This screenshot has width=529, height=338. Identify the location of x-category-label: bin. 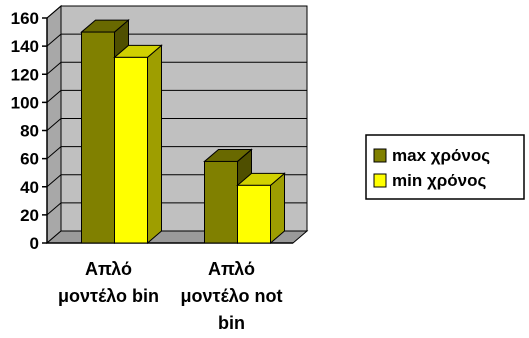
(231, 323).